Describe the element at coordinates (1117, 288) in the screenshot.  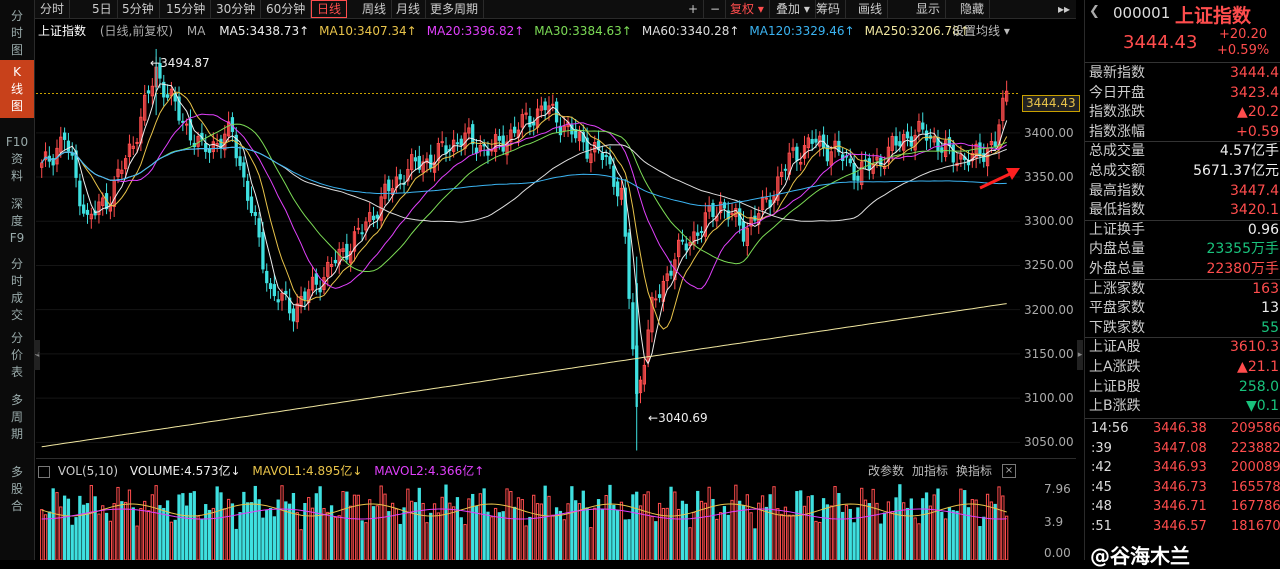
I see `quote-key: 上涨家数` at that location.